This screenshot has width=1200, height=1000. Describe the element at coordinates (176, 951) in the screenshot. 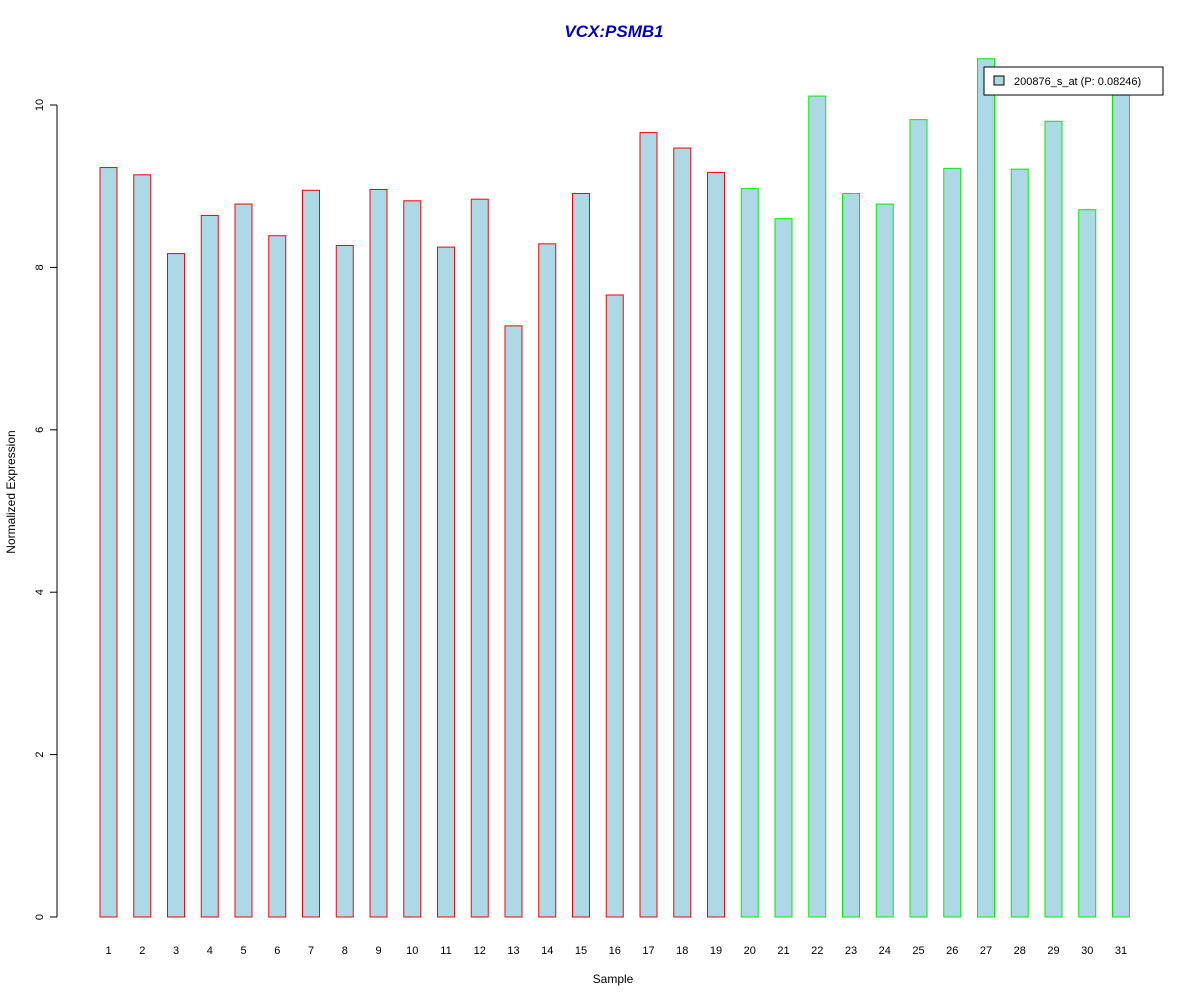

I see `x-tick-label: 3` at that location.